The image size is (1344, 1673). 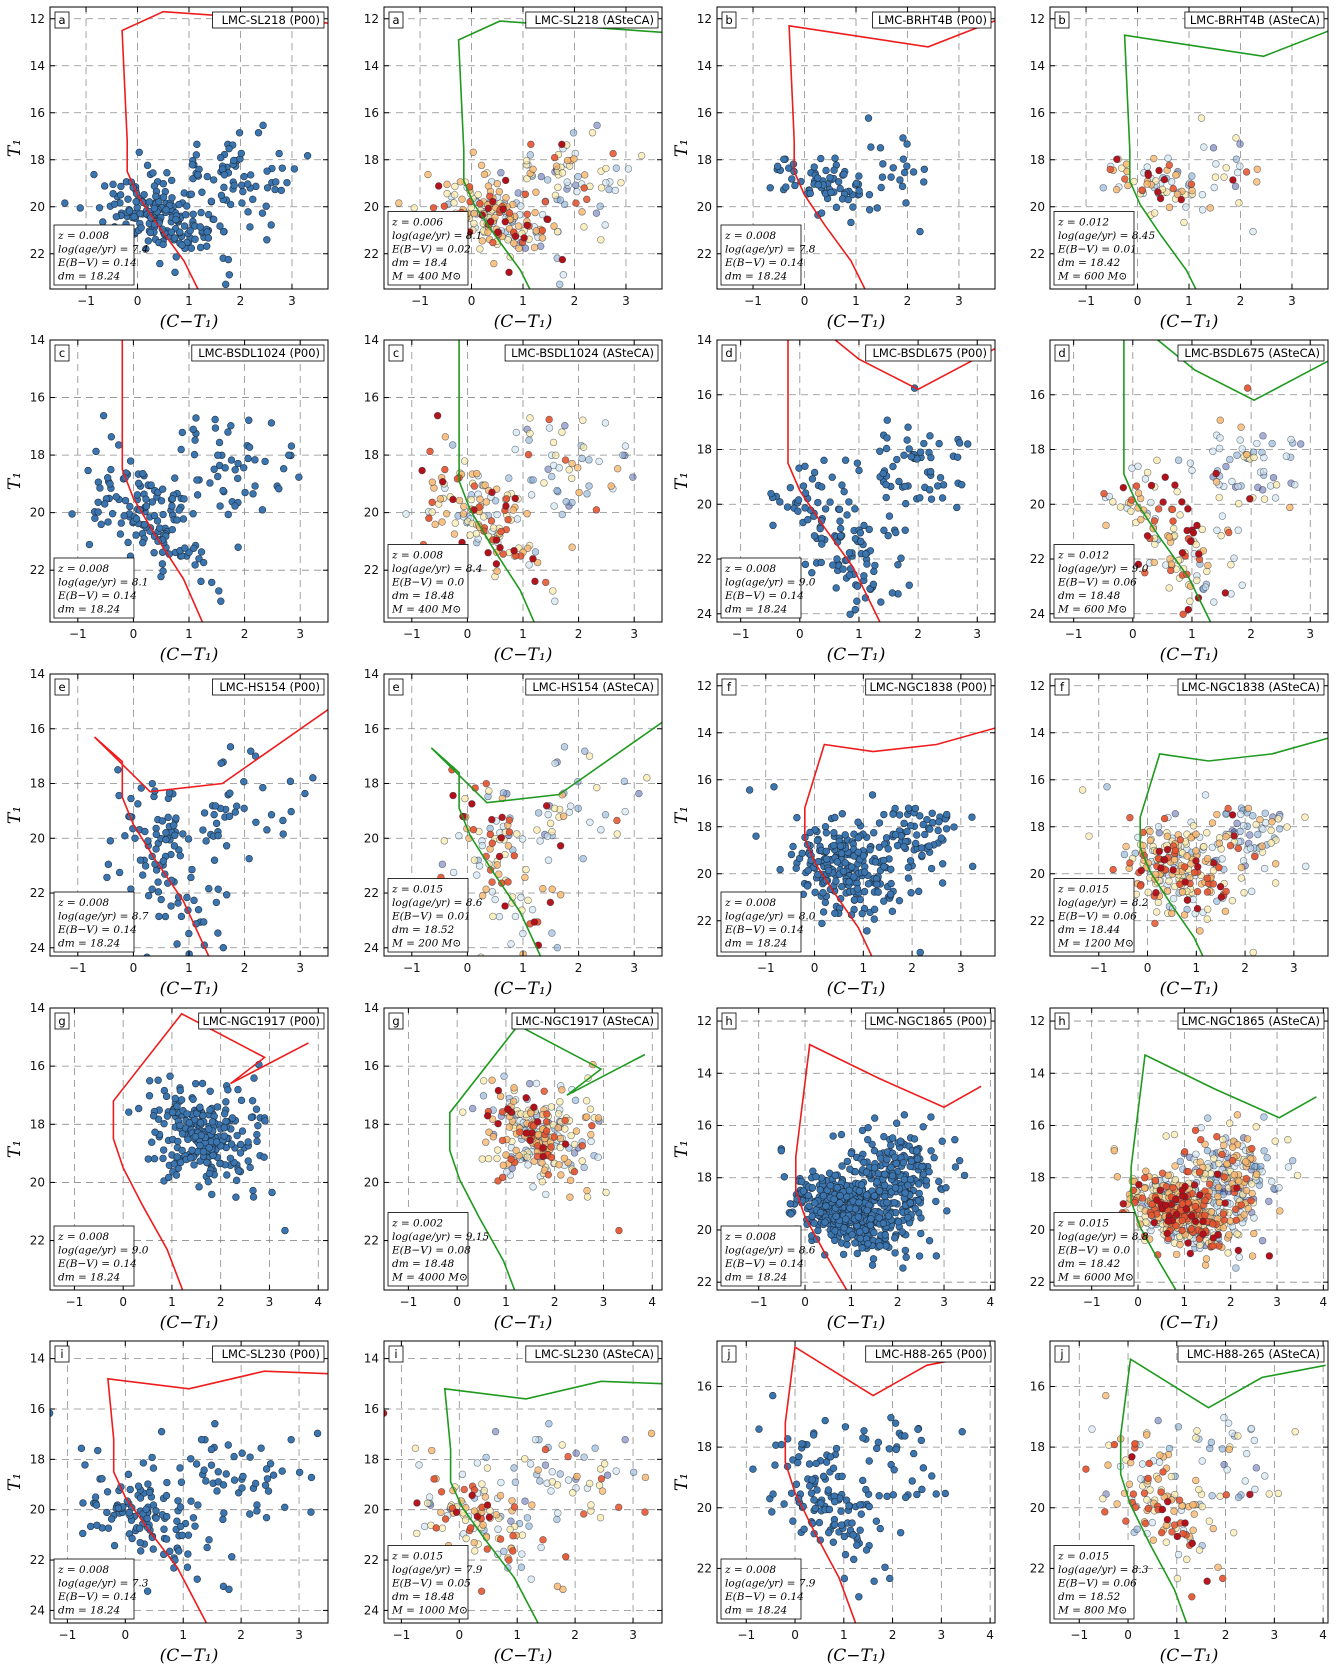 What do you see at coordinates (37, 207) in the screenshot?
I see `y-tick-label: 20` at bounding box center [37, 207].